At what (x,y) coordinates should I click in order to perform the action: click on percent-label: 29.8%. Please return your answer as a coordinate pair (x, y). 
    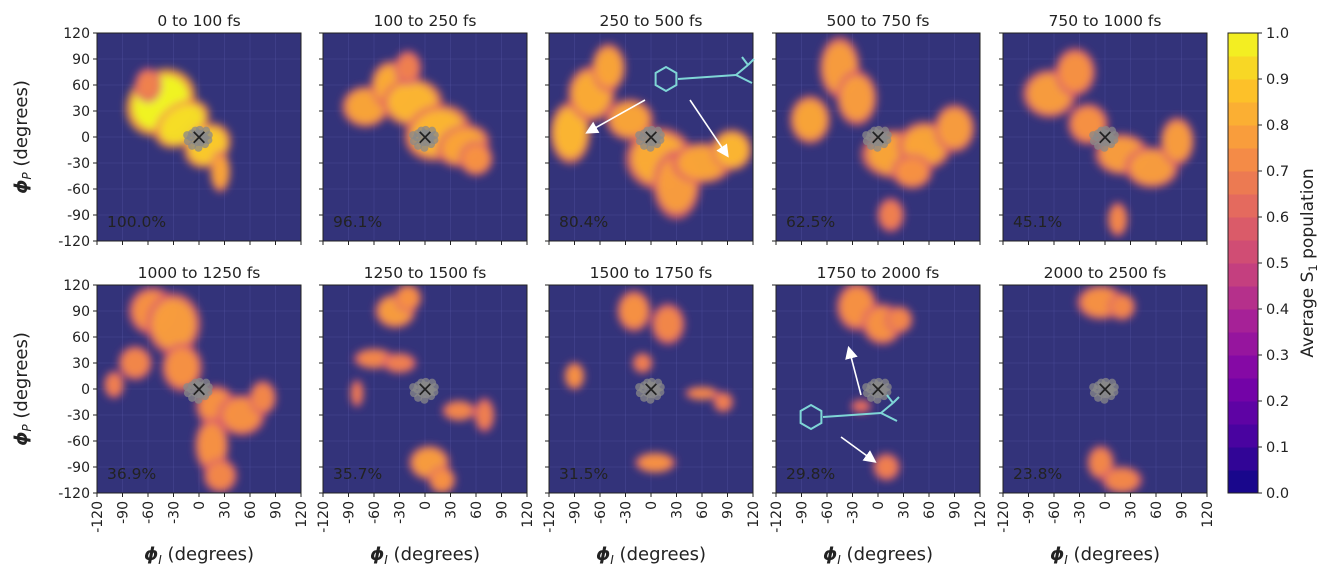
    Looking at the image, I should click on (810, 474).